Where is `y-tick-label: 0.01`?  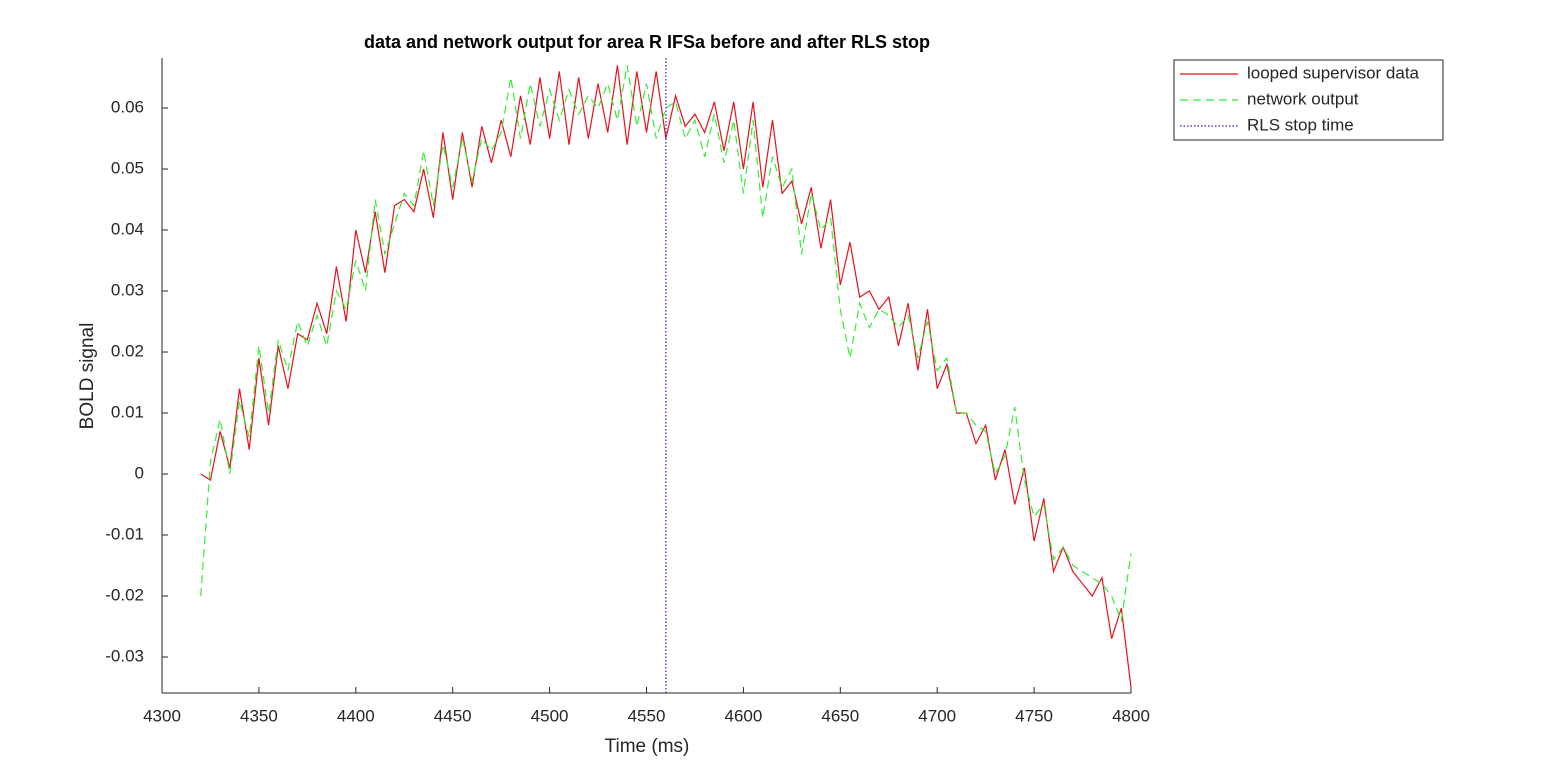
y-tick-label: 0.01 is located at coordinates (127, 411).